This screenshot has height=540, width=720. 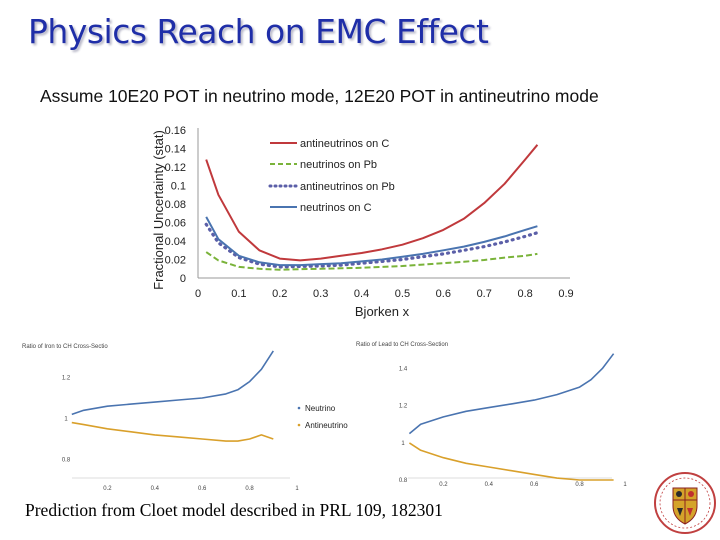 What do you see at coordinates (175, 224) in the screenshot?
I see `main-y-tick-label: 0.06` at bounding box center [175, 224].